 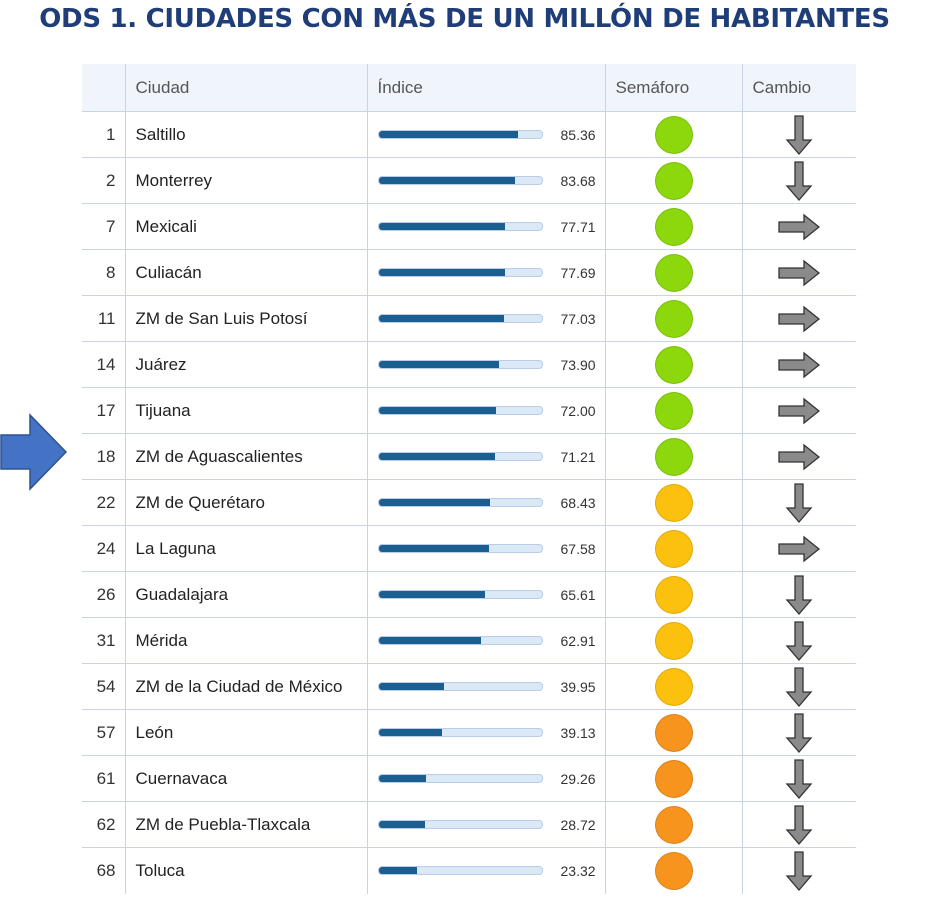 What do you see at coordinates (245, 134) in the screenshot?
I see `city-cell: Saltillo` at bounding box center [245, 134].